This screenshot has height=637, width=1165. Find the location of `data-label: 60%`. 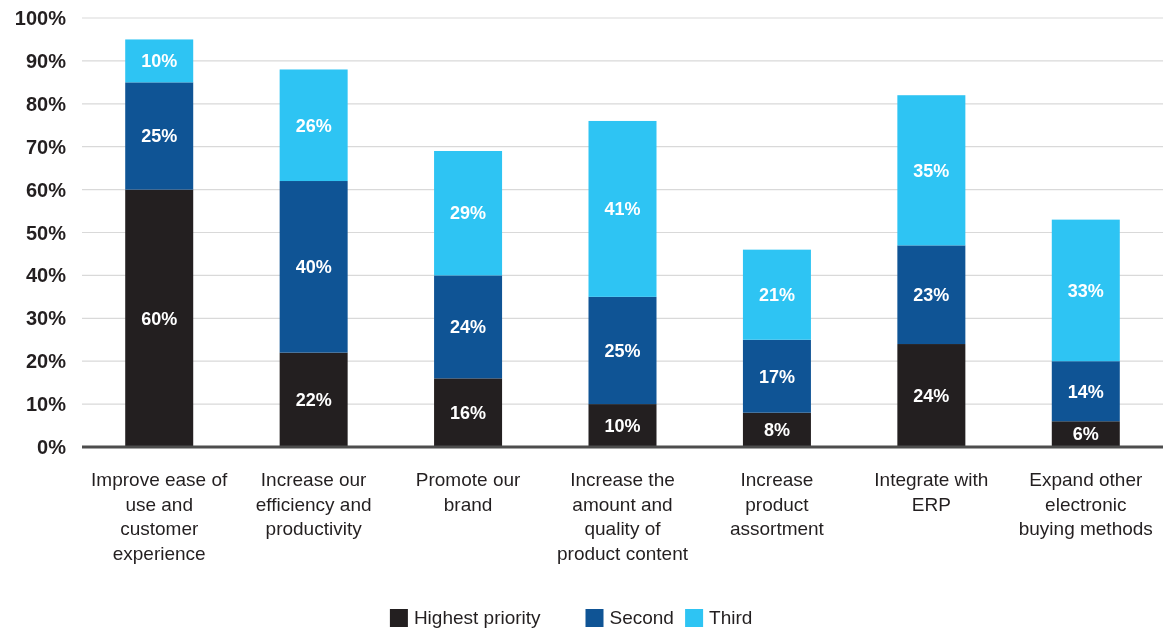

data-label: 60% is located at coordinates (159, 318).